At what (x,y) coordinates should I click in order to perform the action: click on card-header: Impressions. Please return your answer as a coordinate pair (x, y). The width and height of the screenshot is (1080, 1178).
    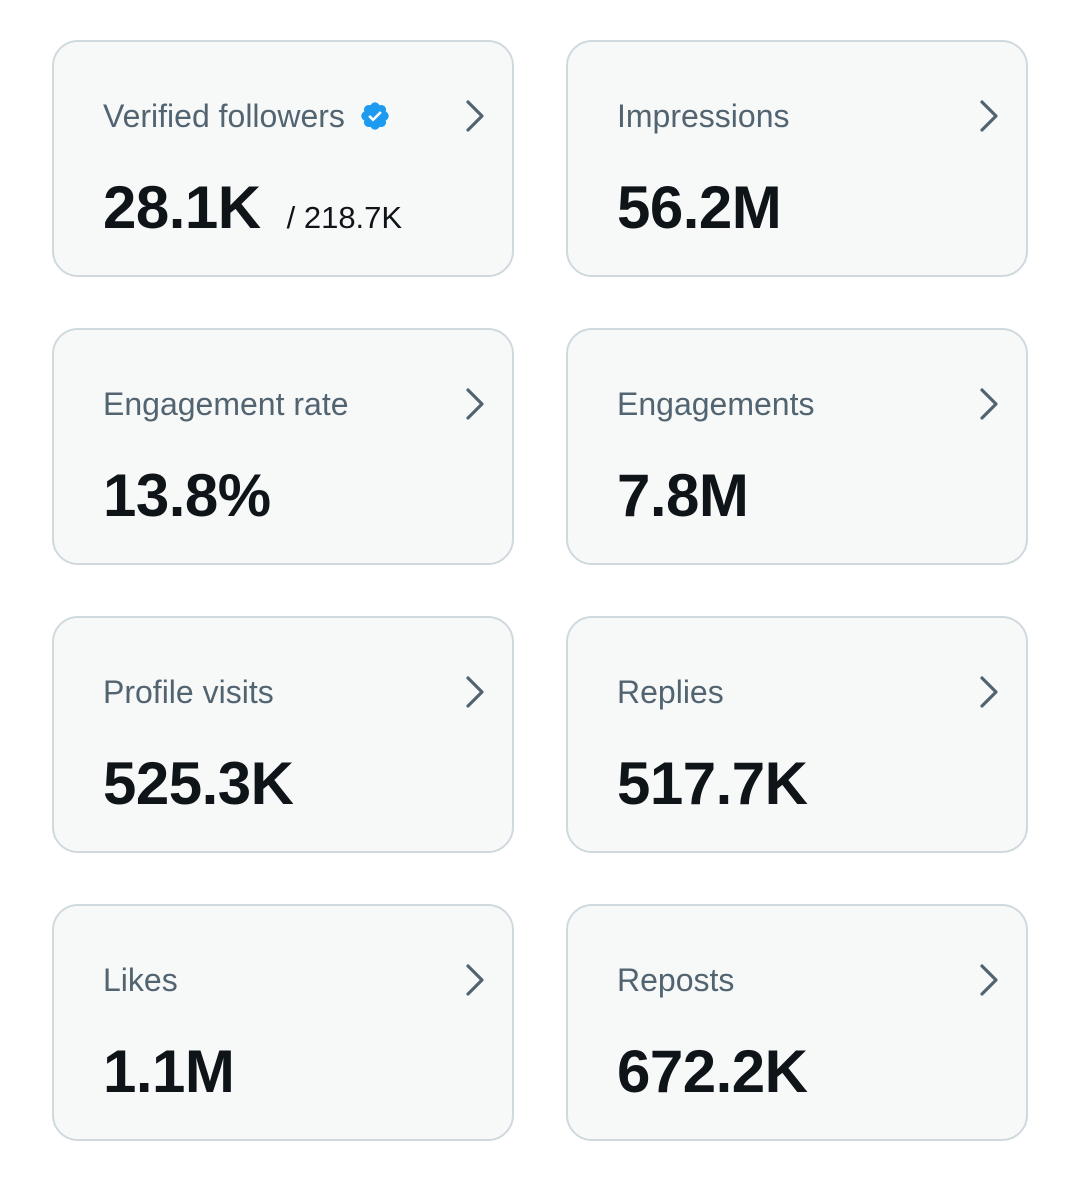
    Looking at the image, I should click on (703, 116).